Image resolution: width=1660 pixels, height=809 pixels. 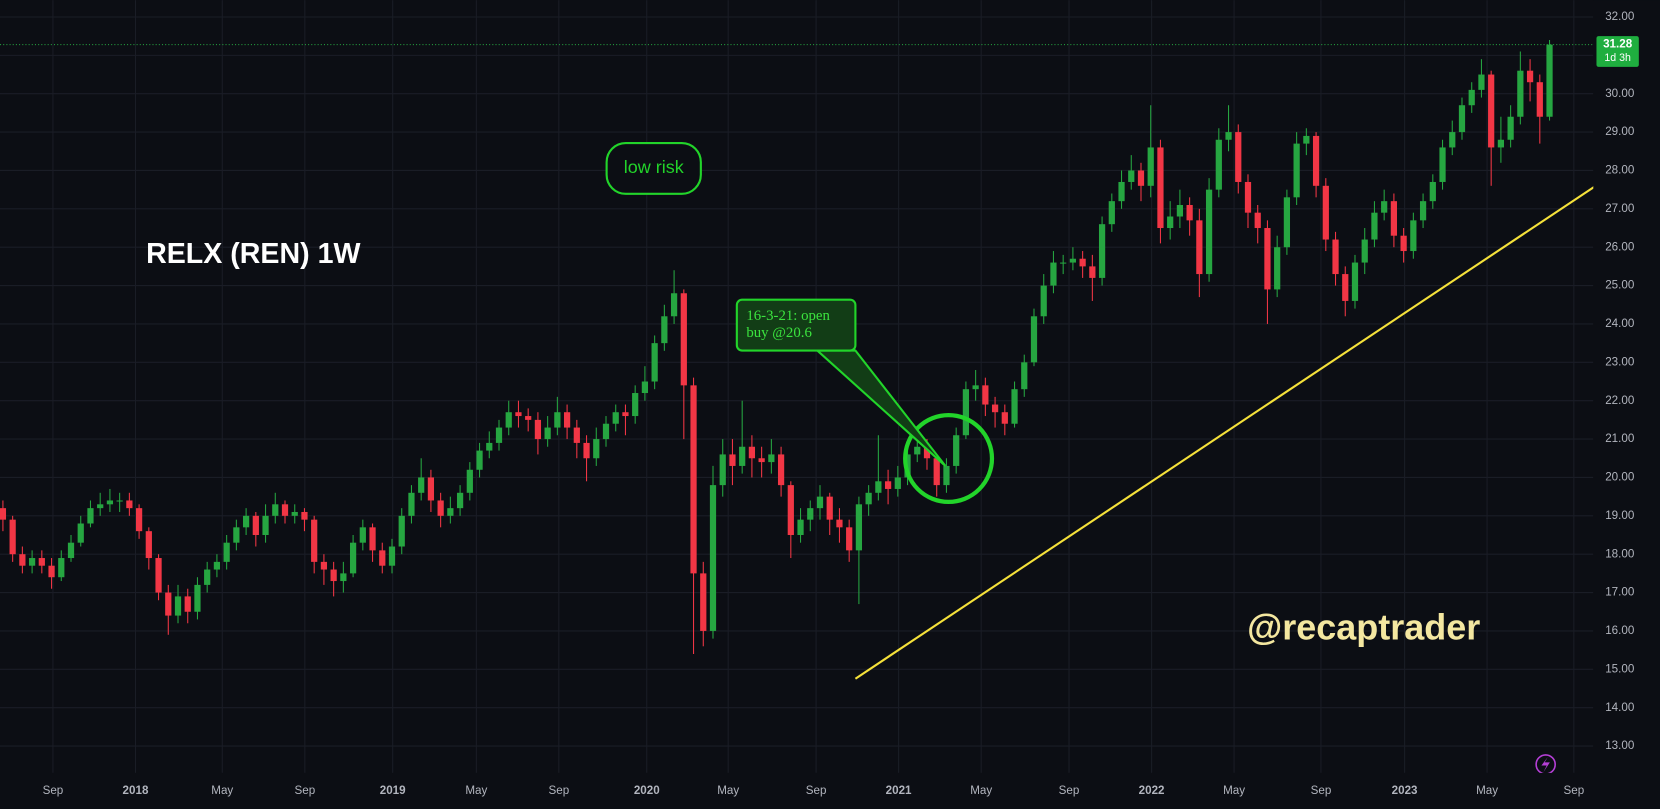 What do you see at coordinates (1620, 745) in the screenshot?
I see `y-tick-label: 13.00` at bounding box center [1620, 745].